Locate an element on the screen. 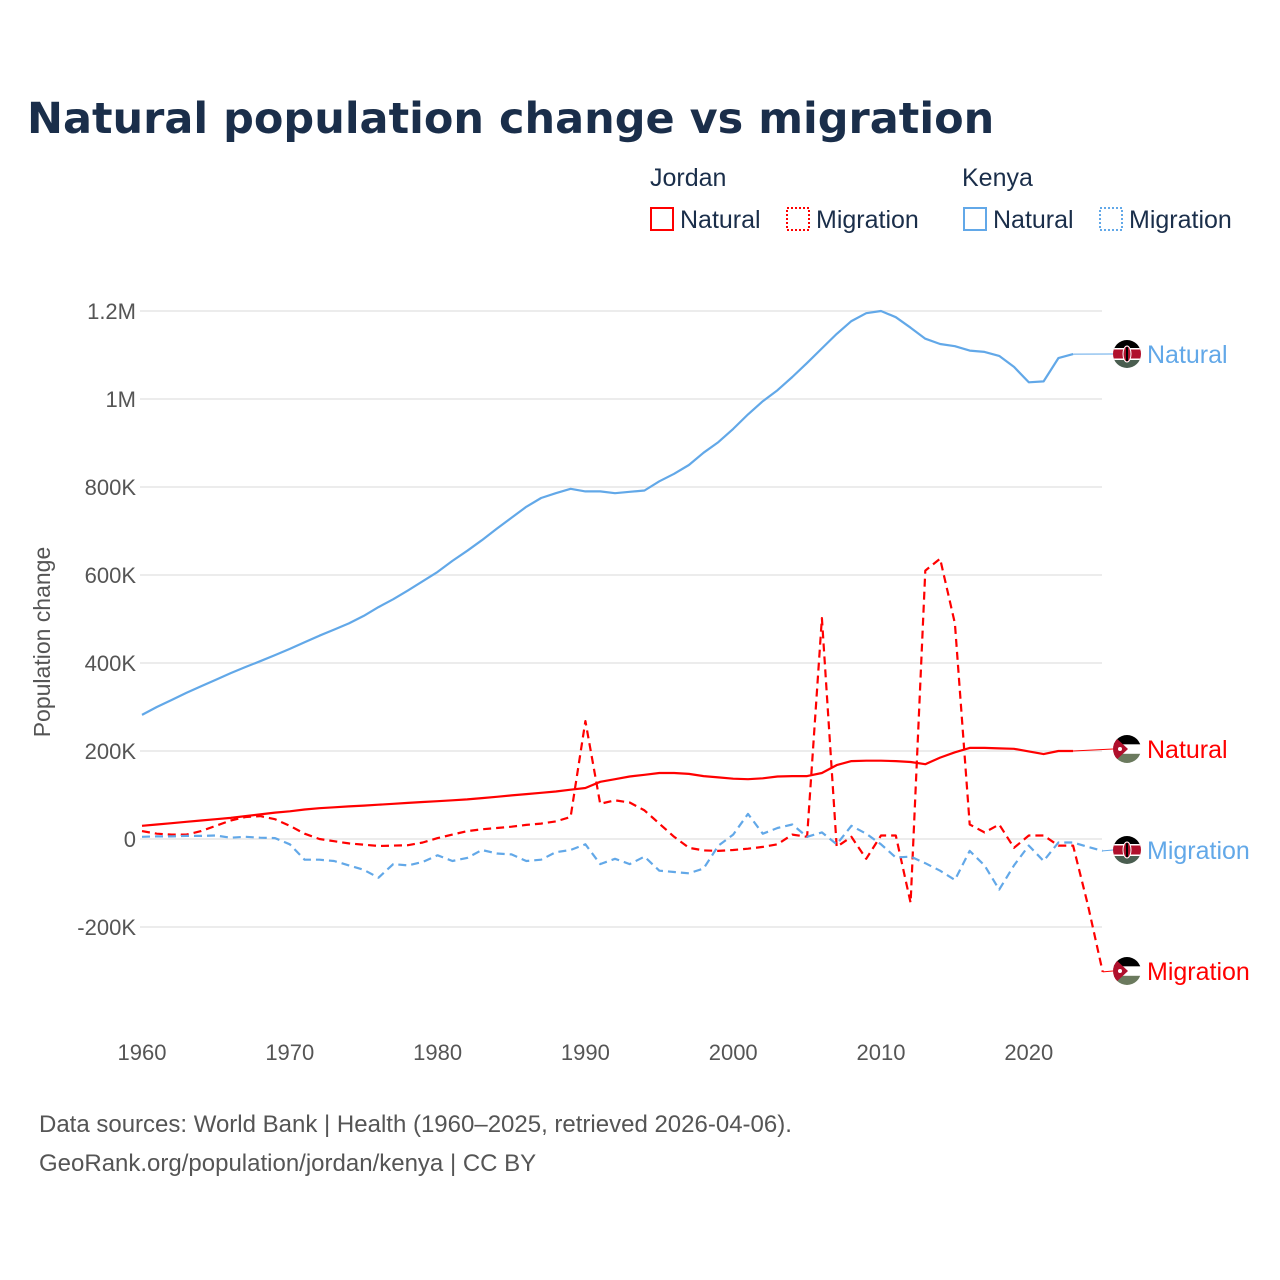 This screenshot has width=1280, height=1280. legend-swatch-jordan-migration is located at coordinates (798, 219).